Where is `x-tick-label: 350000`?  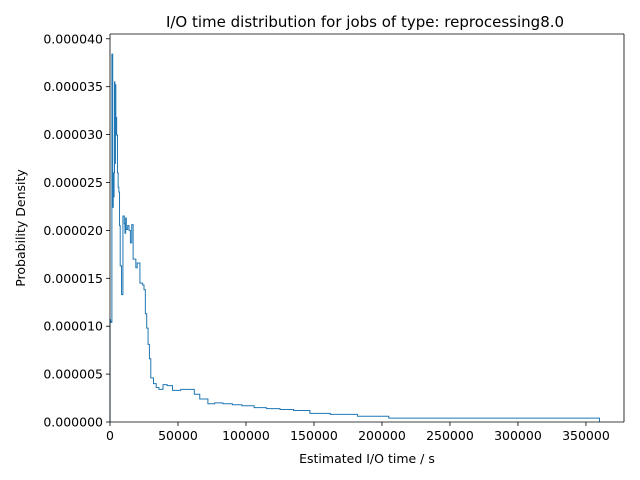
x-tick-label: 350000 is located at coordinates (586, 435).